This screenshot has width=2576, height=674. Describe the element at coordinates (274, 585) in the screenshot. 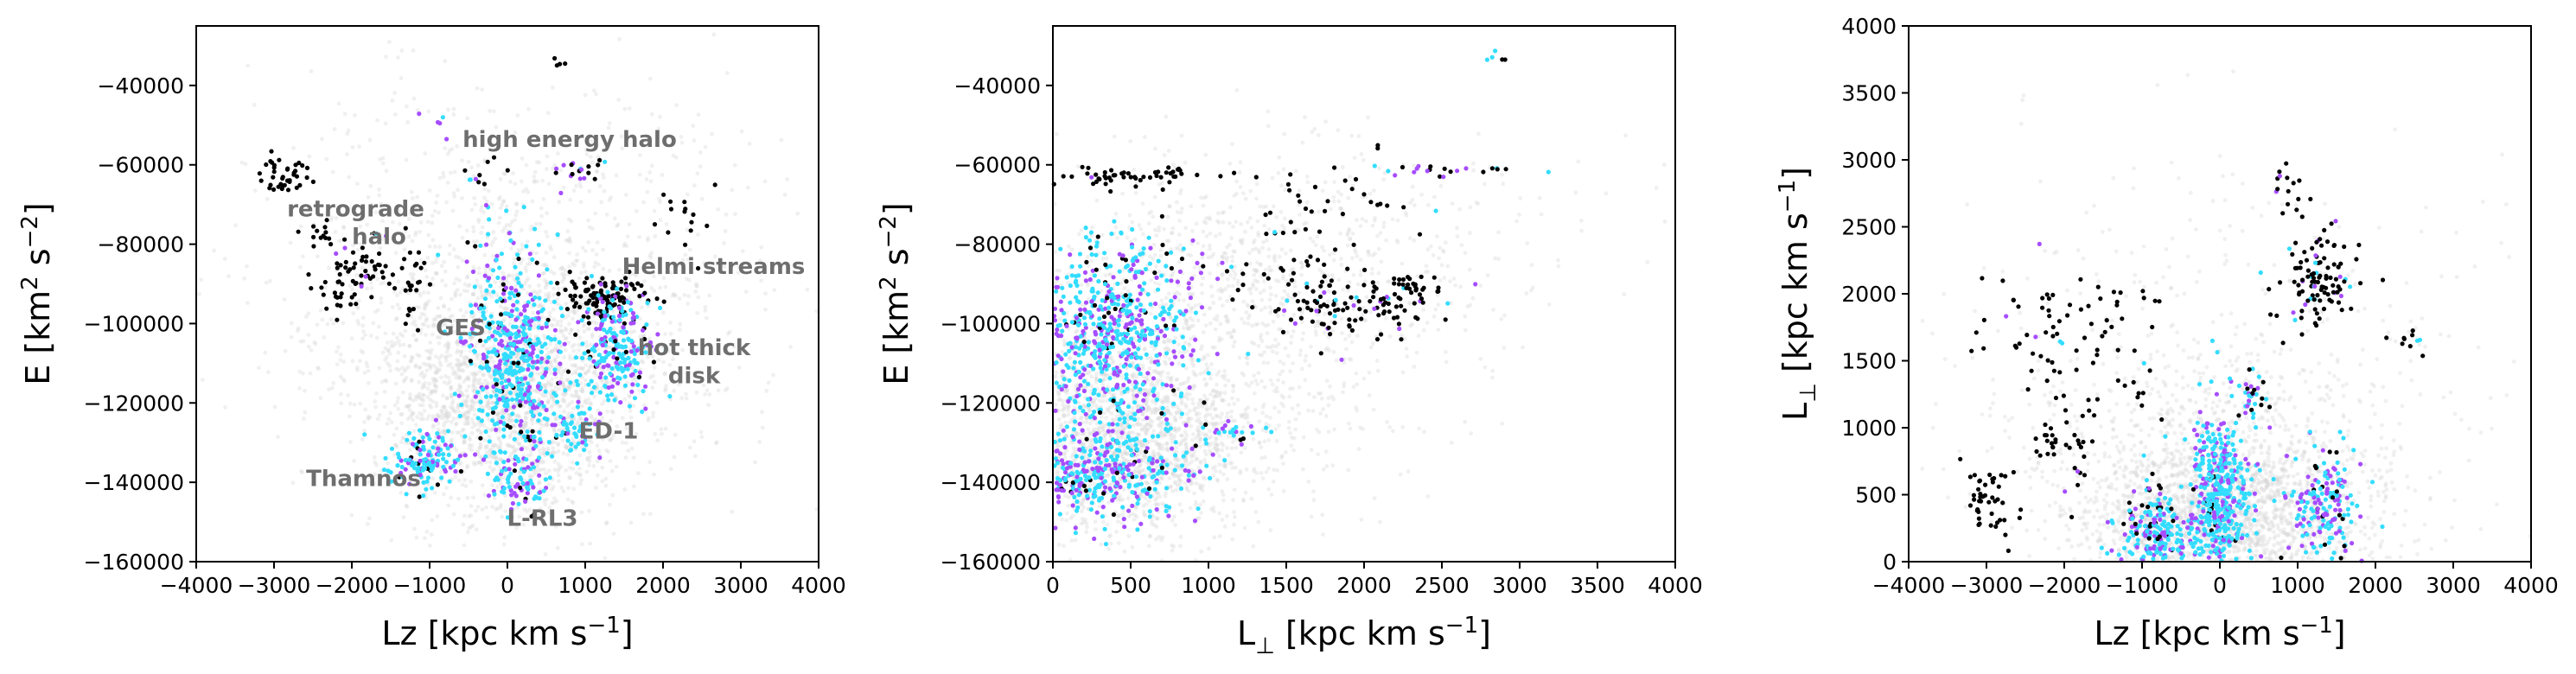

I see `x-tick-label: −3000` at that location.